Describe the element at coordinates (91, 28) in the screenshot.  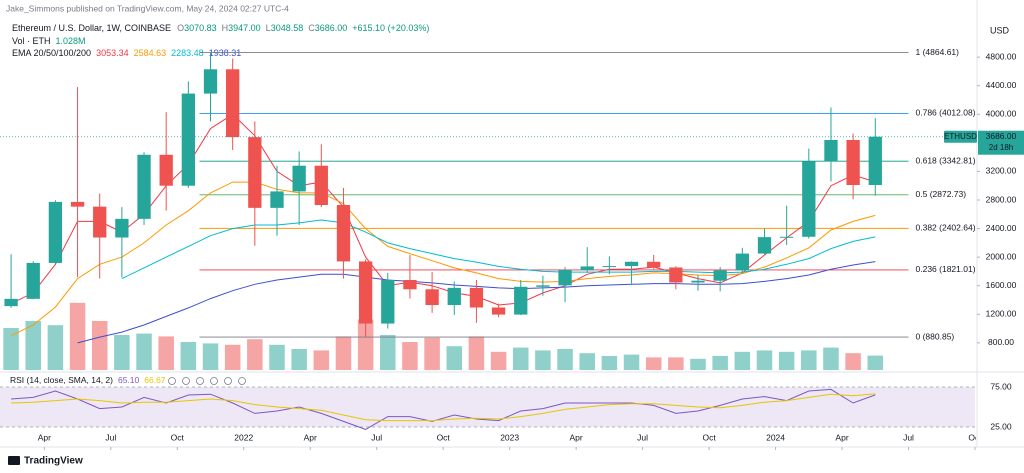
I see `symbol: Ethereum / U.S. Dollar, 1W, COINBASE` at that location.